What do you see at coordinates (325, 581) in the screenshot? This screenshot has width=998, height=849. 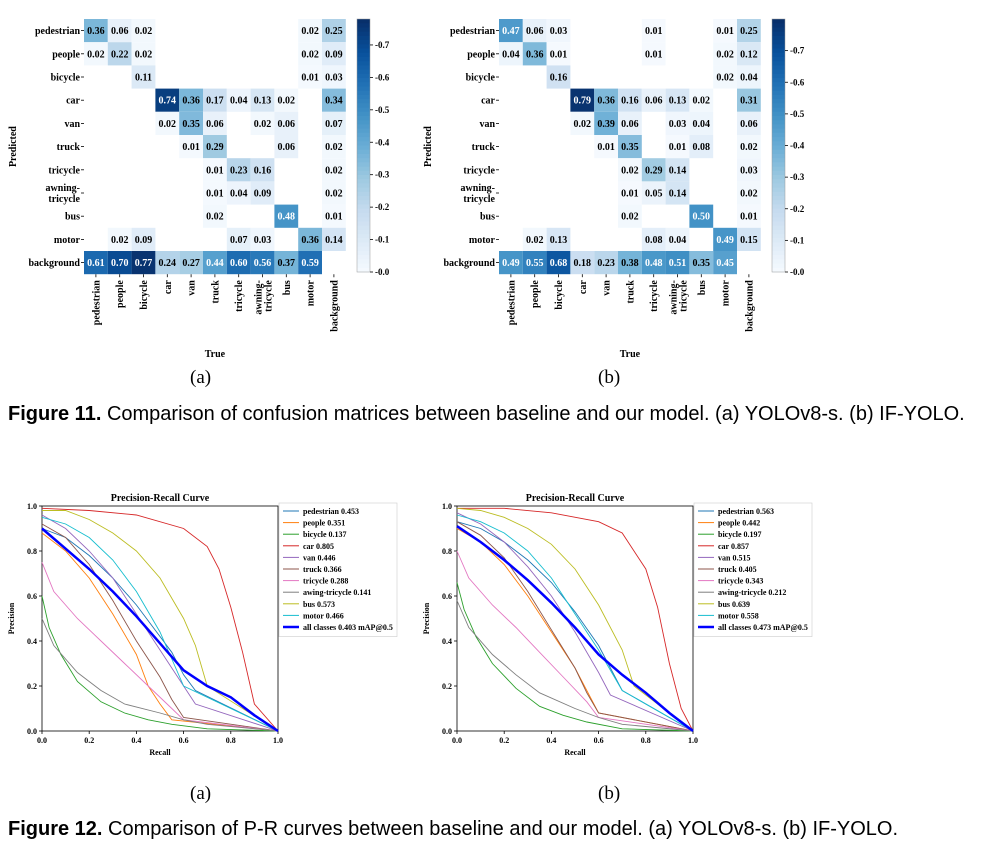 I see `pr-legend-entry: tricycle 0.288` at bounding box center [325, 581].